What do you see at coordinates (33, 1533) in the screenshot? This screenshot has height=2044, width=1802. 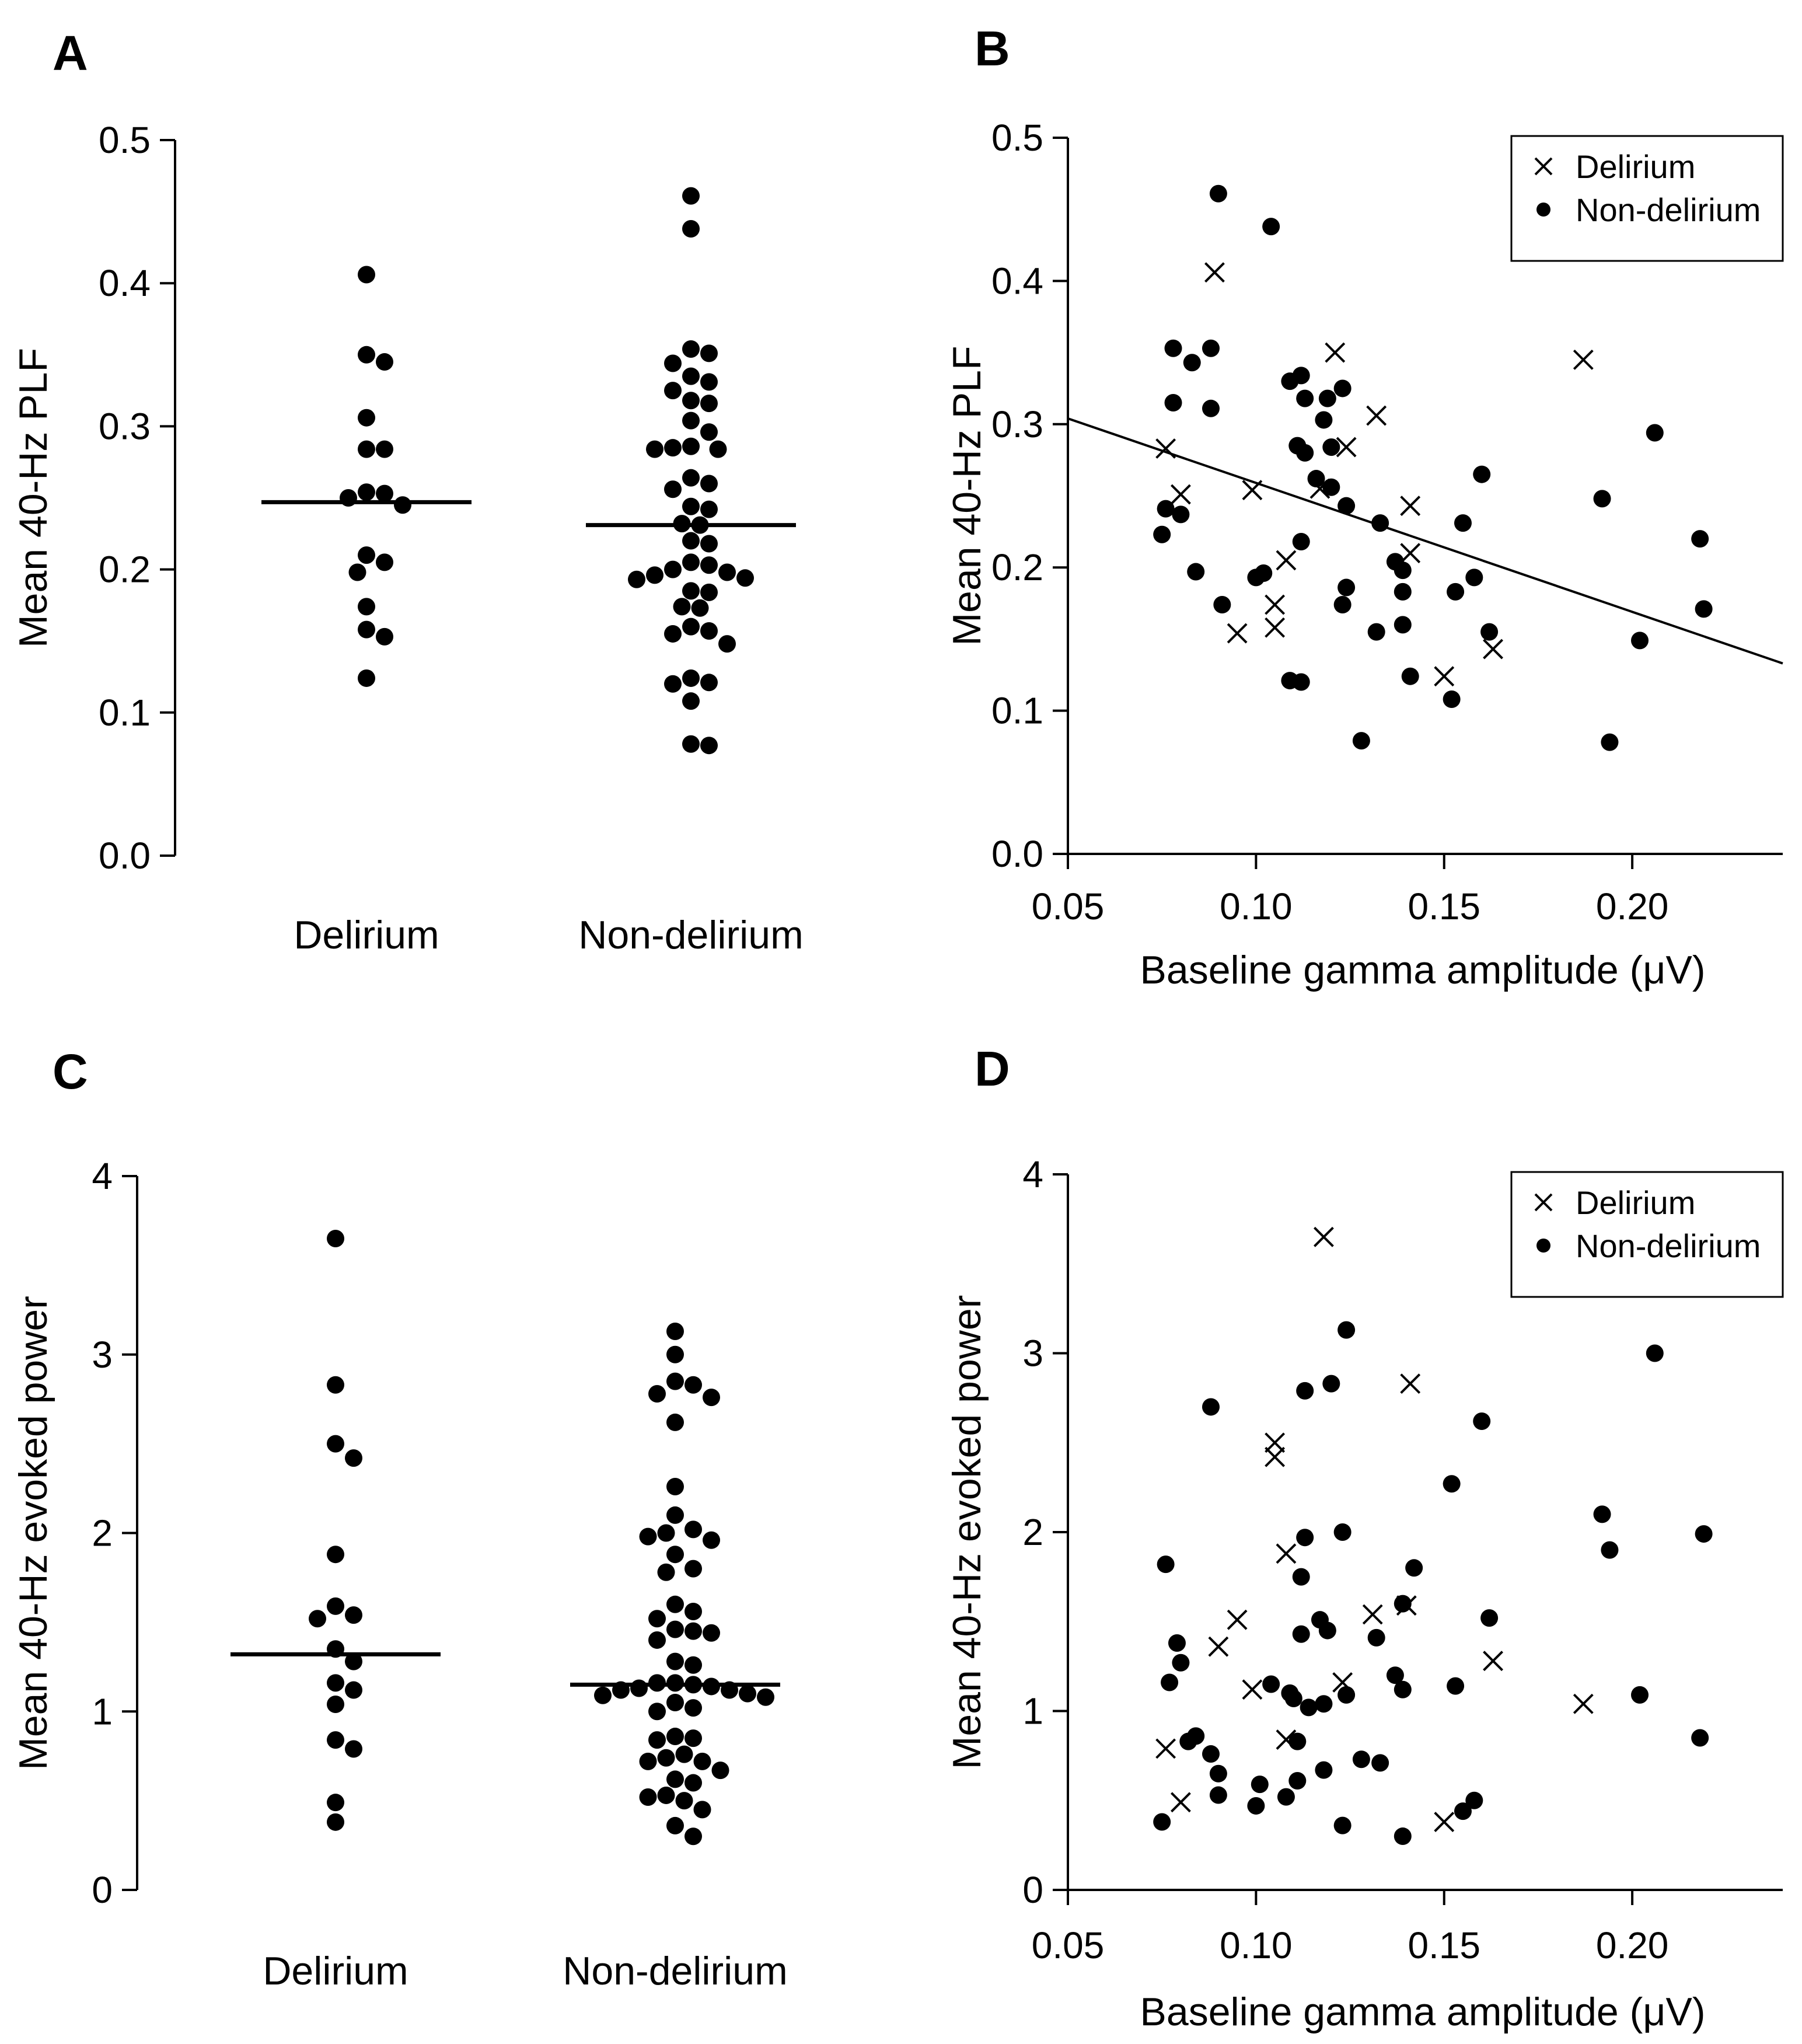 I see `y-axis-title: Mean 40-Hz evoked power` at bounding box center [33, 1533].